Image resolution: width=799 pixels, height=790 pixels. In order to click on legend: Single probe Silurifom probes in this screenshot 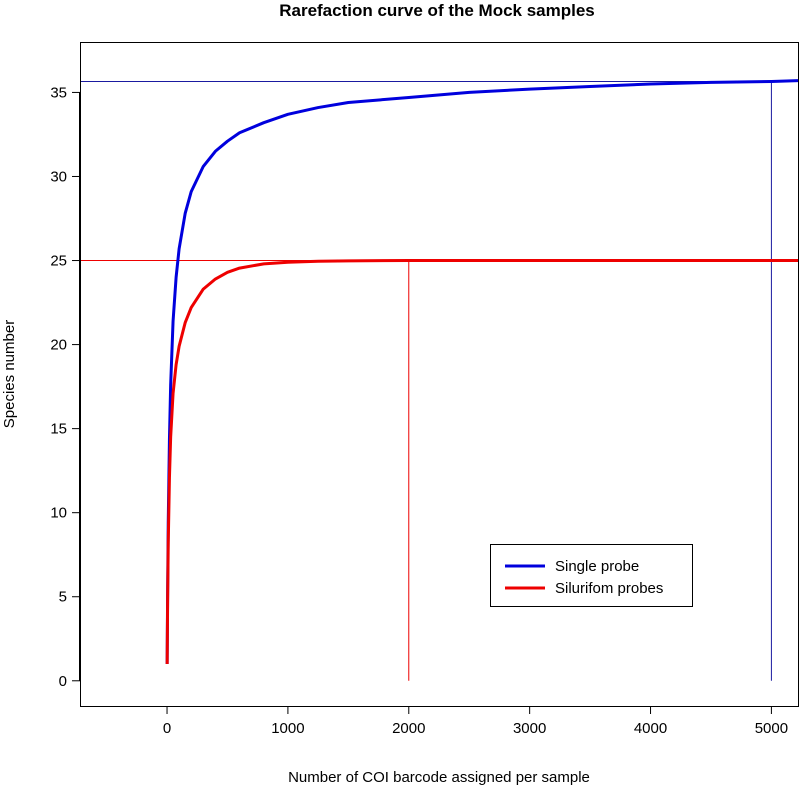, I will do `click(591, 575)`.